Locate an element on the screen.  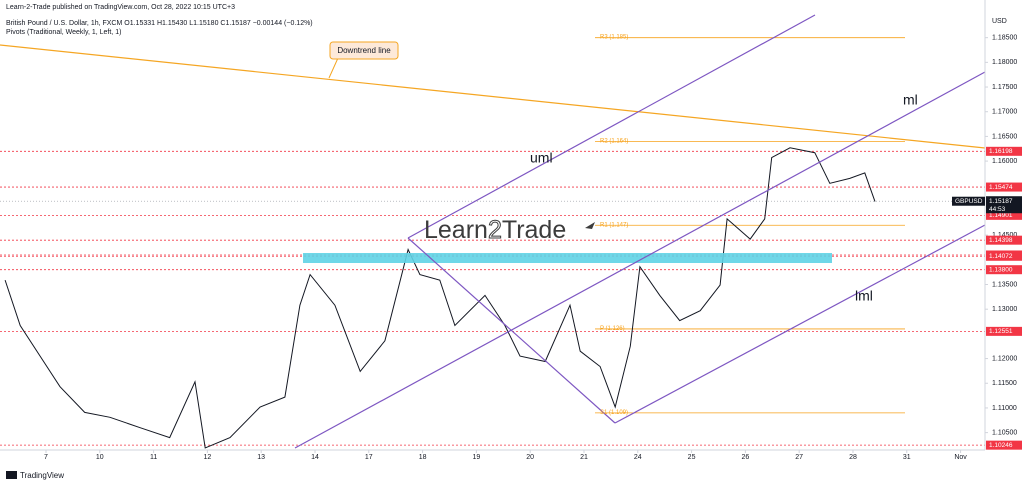
last-price-box is located at coordinates (1004, 205).